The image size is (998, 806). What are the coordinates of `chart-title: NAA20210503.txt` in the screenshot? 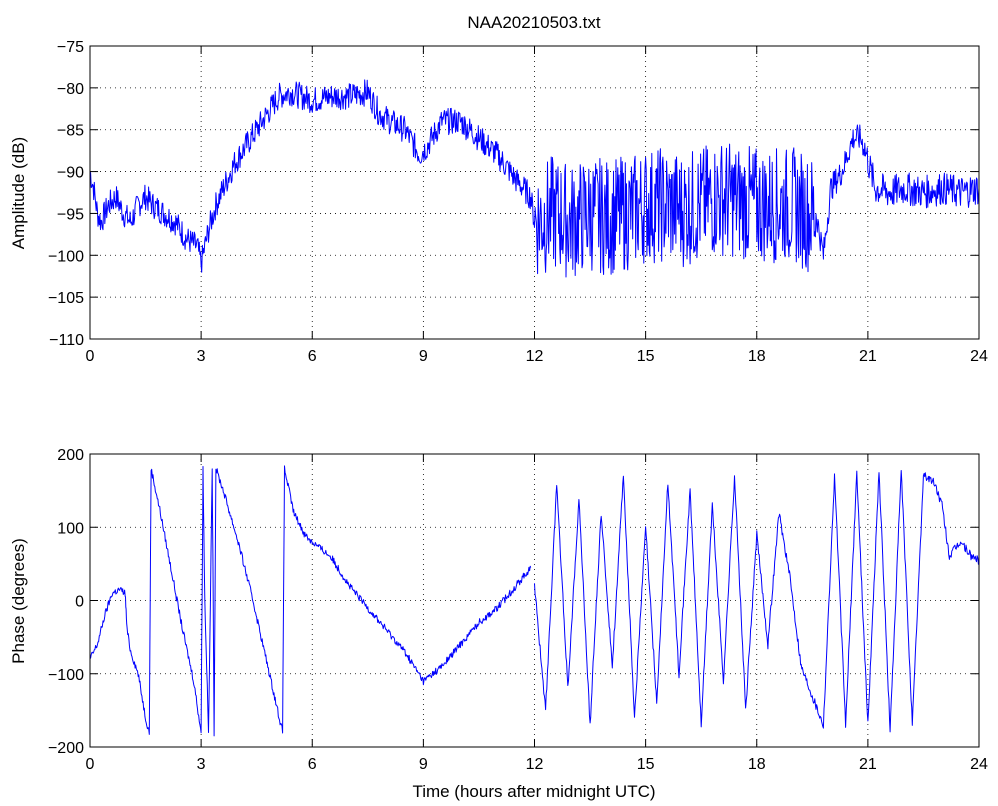 It's located at (534, 22).